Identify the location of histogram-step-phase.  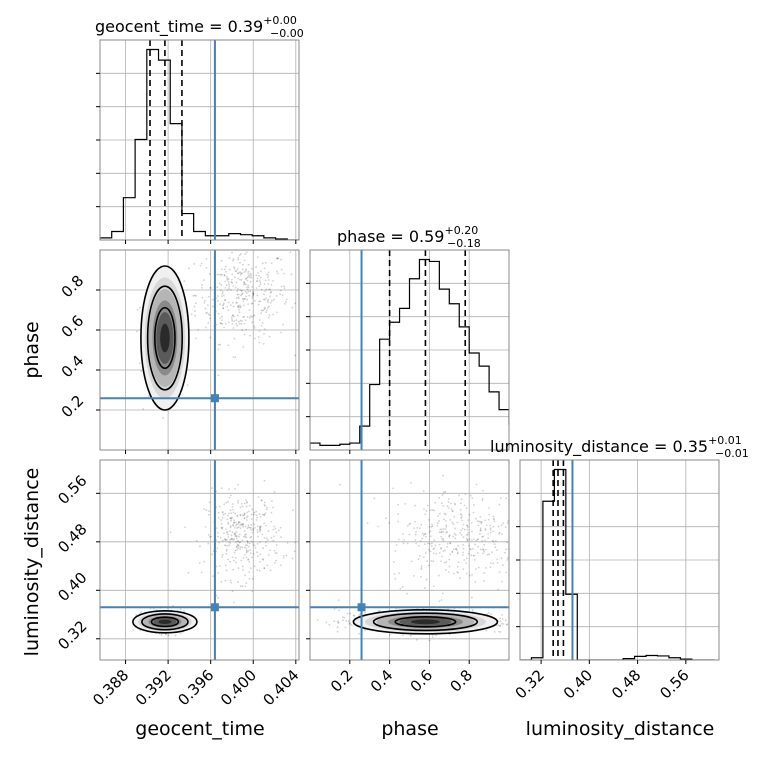
(409, 354).